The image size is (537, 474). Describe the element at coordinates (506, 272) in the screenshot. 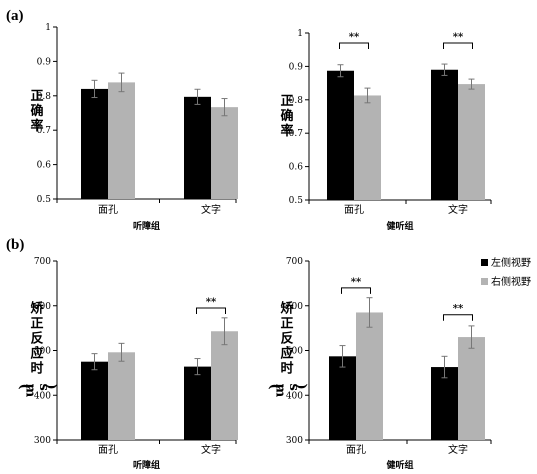

I see `legend: 左侧视野 右侧视野` at that location.